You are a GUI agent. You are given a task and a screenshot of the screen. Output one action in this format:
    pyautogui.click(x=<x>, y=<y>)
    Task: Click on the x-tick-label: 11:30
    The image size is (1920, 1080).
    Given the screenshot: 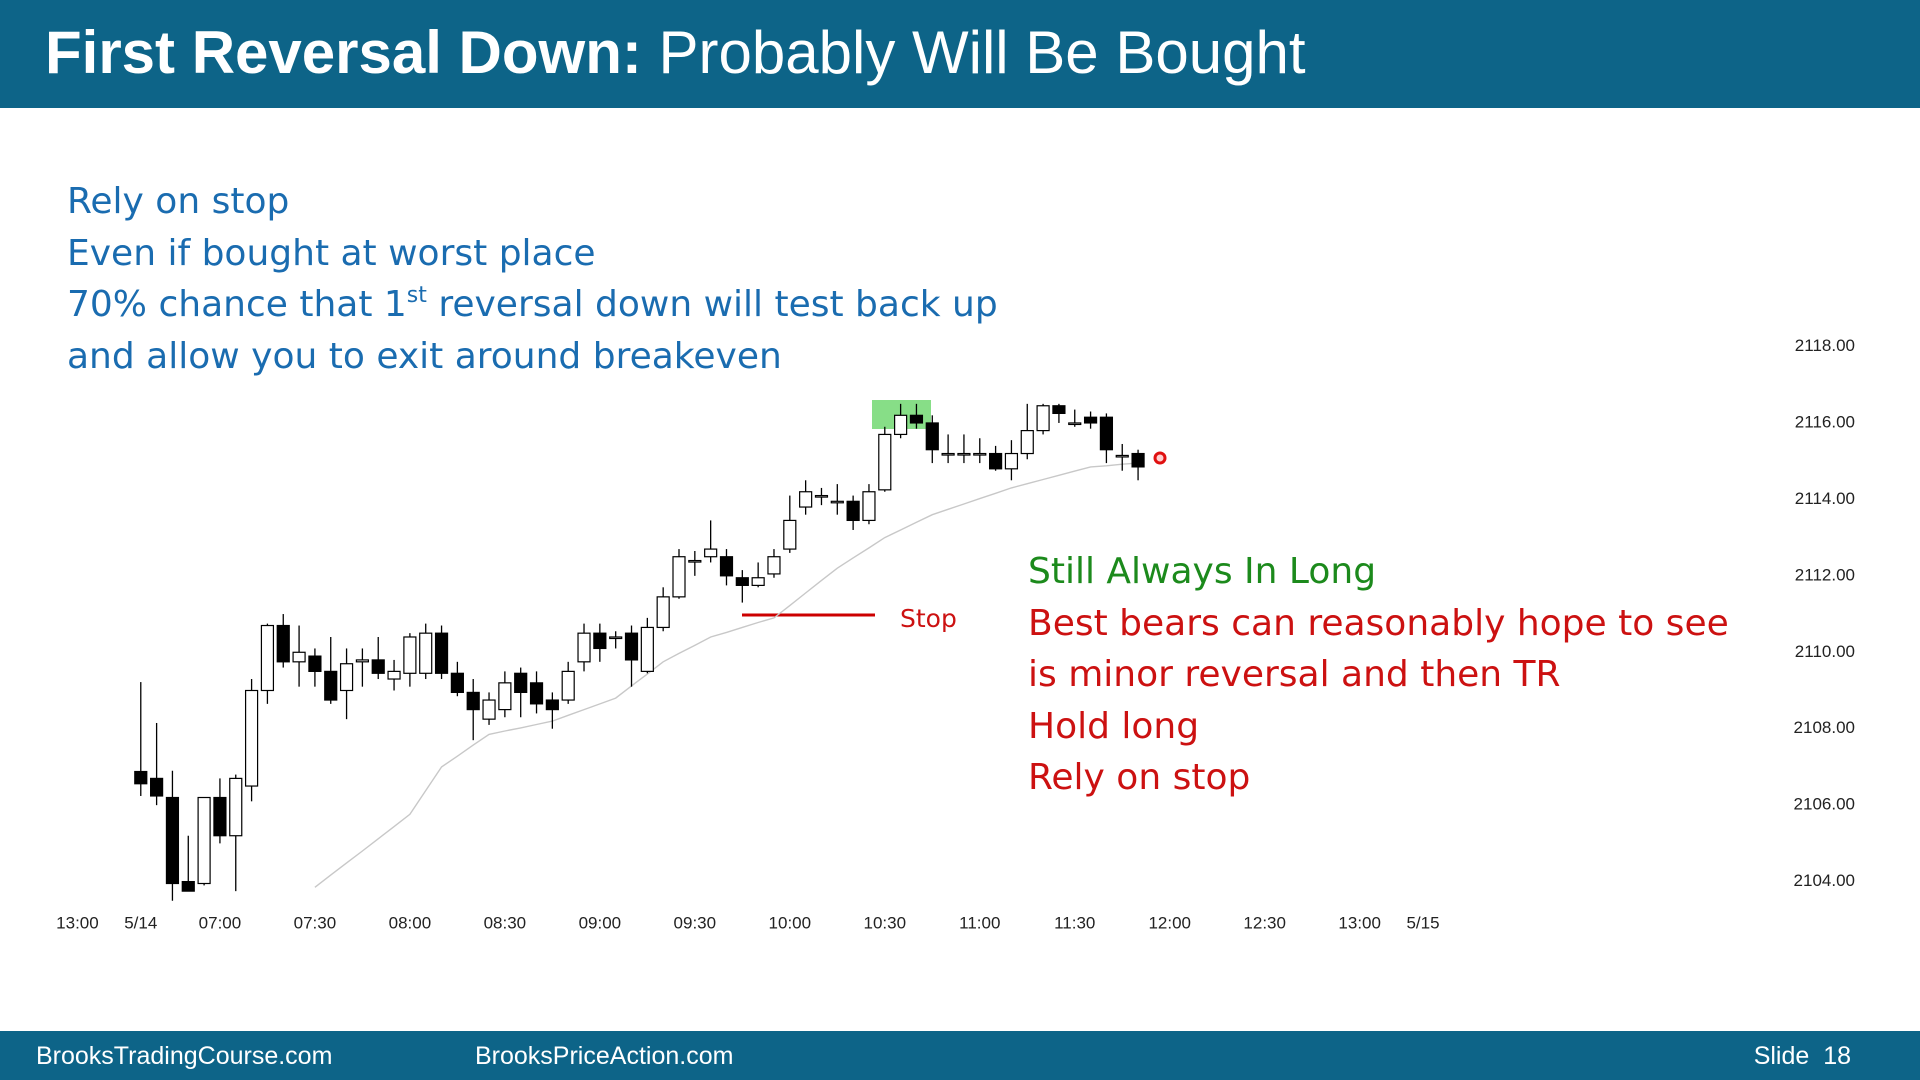 What is the action you would take?
    pyautogui.click(x=1074, y=922)
    